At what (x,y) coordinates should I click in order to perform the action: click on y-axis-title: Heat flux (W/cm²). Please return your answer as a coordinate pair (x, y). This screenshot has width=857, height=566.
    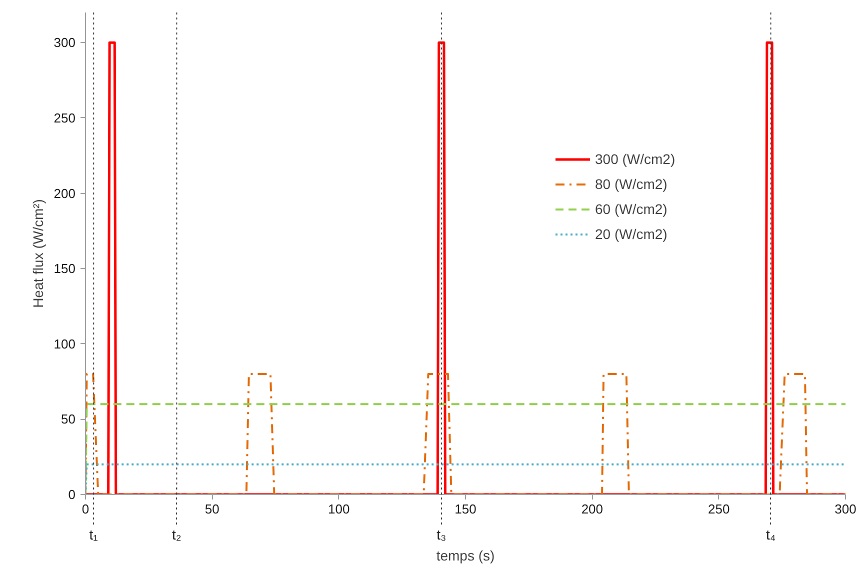
    Looking at the image, I should click on (38, 253).